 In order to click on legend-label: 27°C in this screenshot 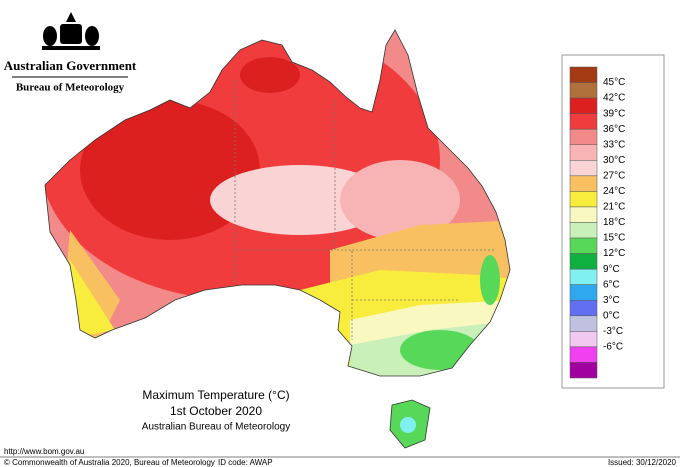, I will do `click(614, 175)`.